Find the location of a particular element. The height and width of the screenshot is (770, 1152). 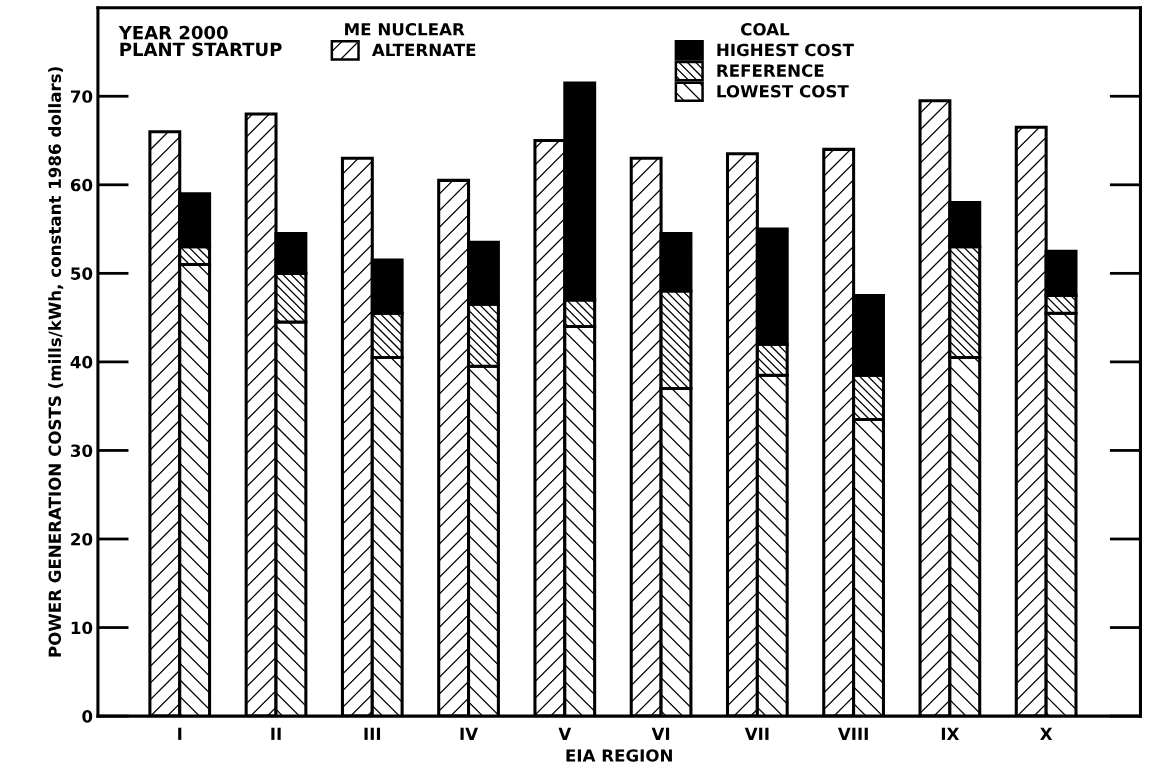

x-tick-label: X is located at coordinates (1046, 733).